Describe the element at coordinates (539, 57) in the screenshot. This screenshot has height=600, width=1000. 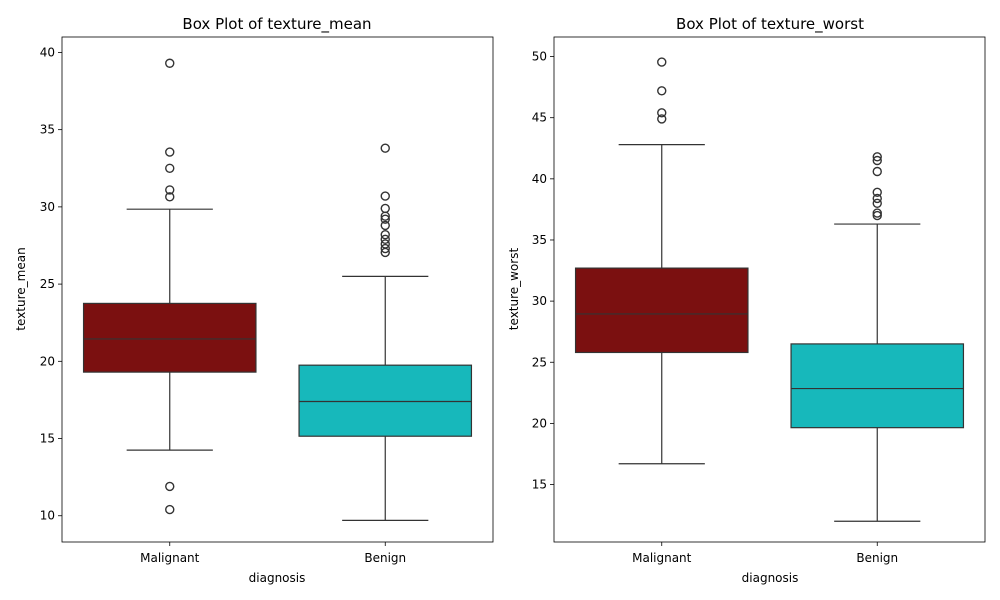
I see `y-tick-label: 50` at that location.